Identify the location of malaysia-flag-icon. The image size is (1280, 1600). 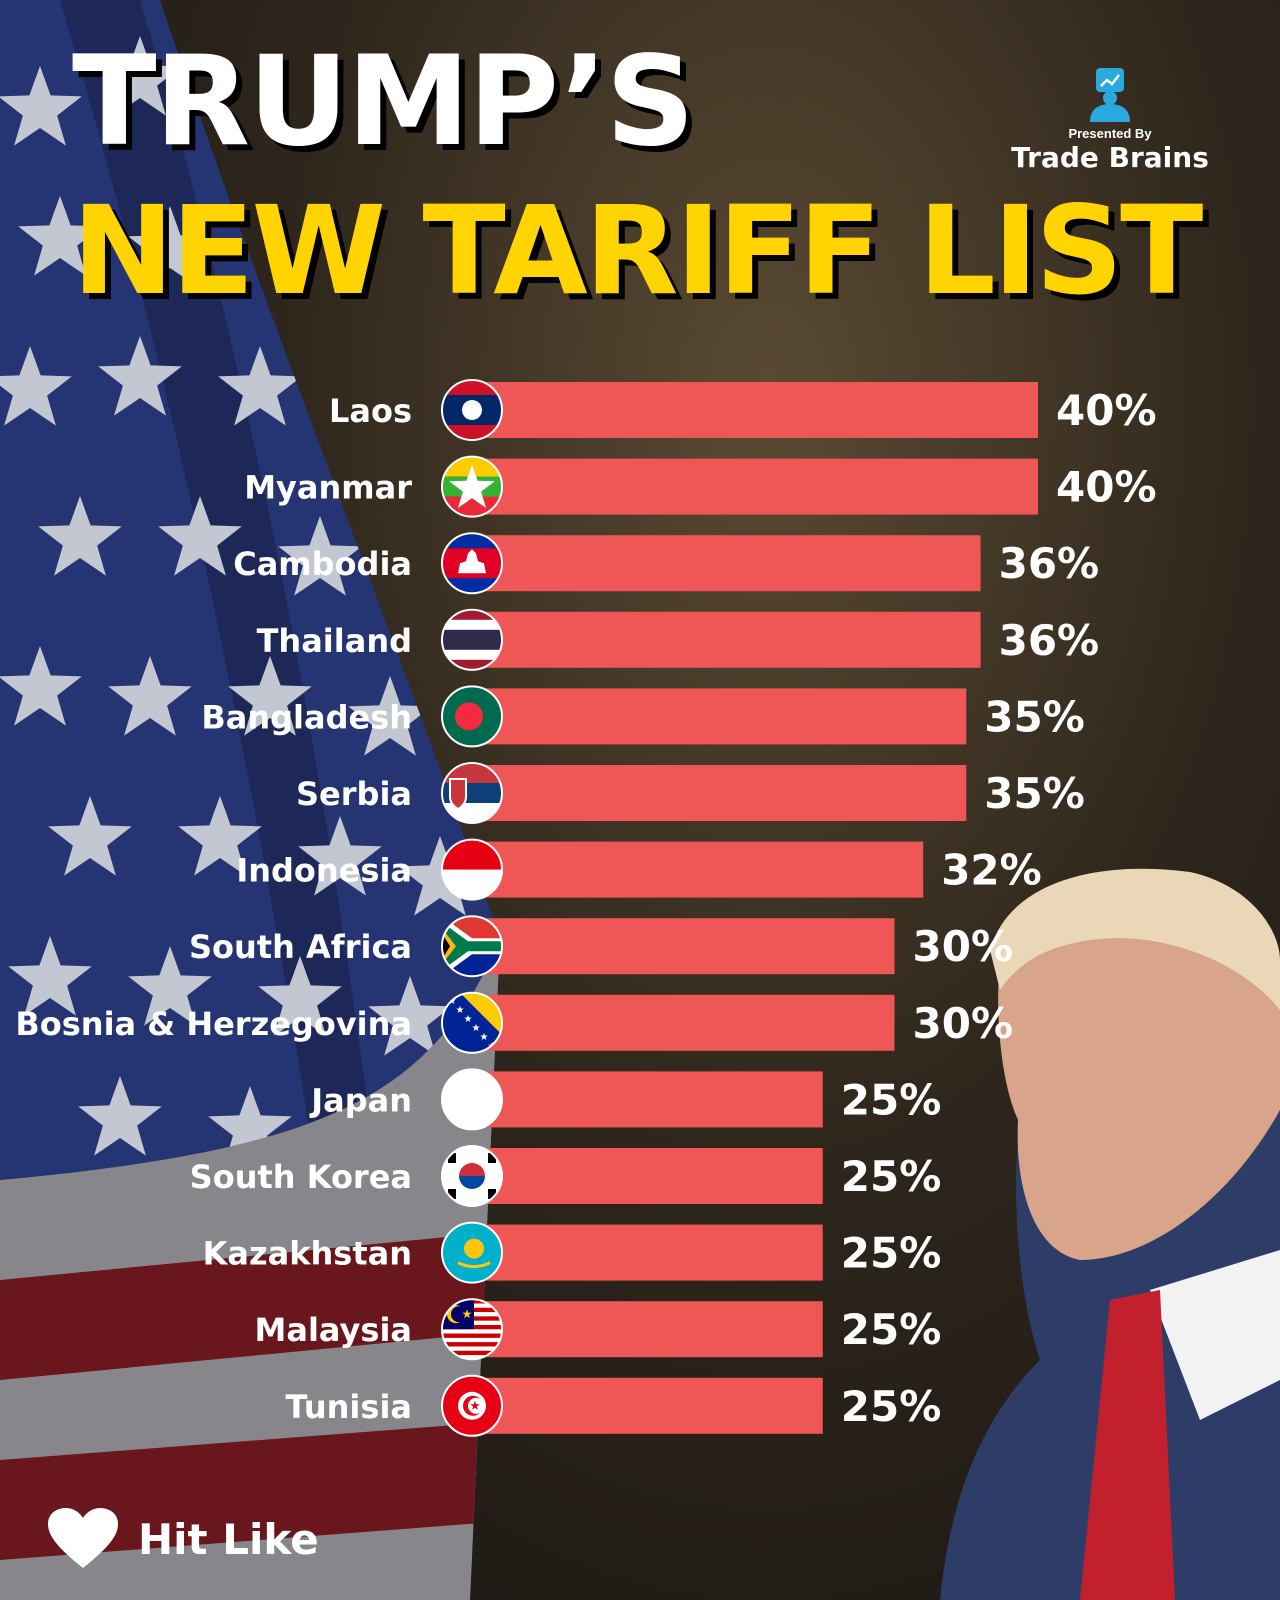
(472, 1329).